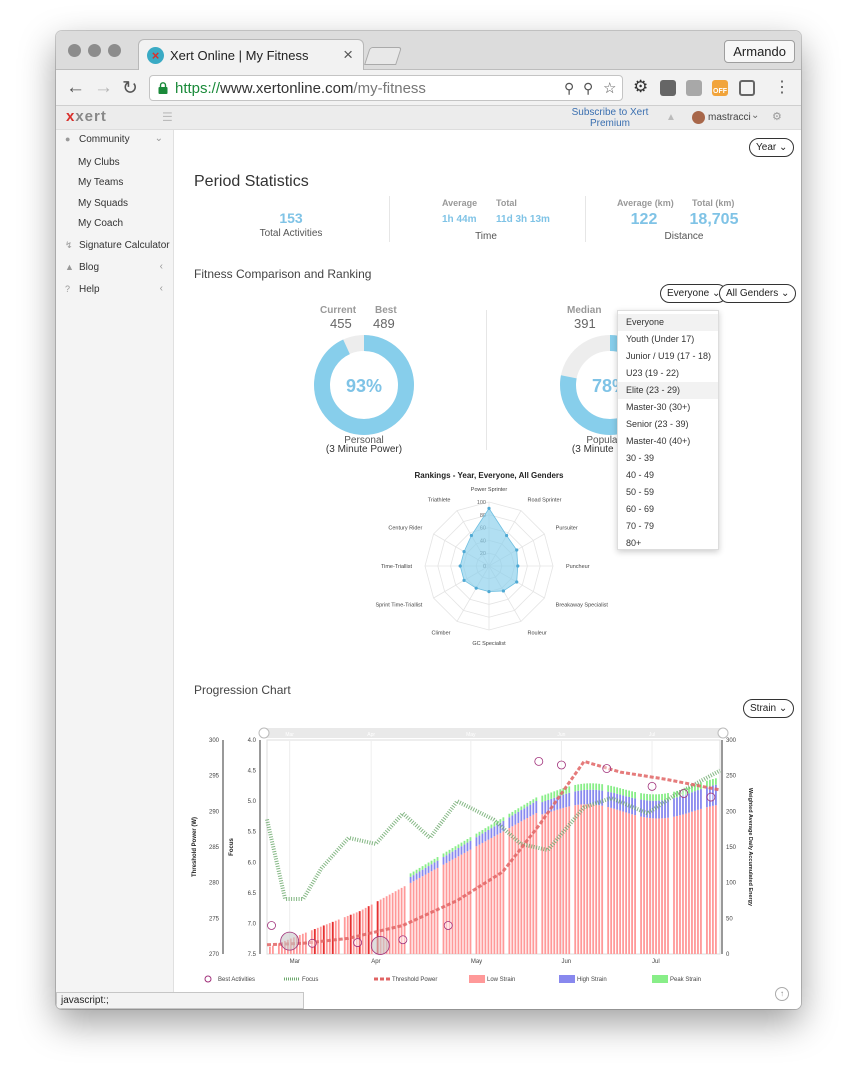 This screenshot has width=856, height=1089. Describe the element at coordinates (383, 56) in the screenshot. I see `new-tab-button` at that location.